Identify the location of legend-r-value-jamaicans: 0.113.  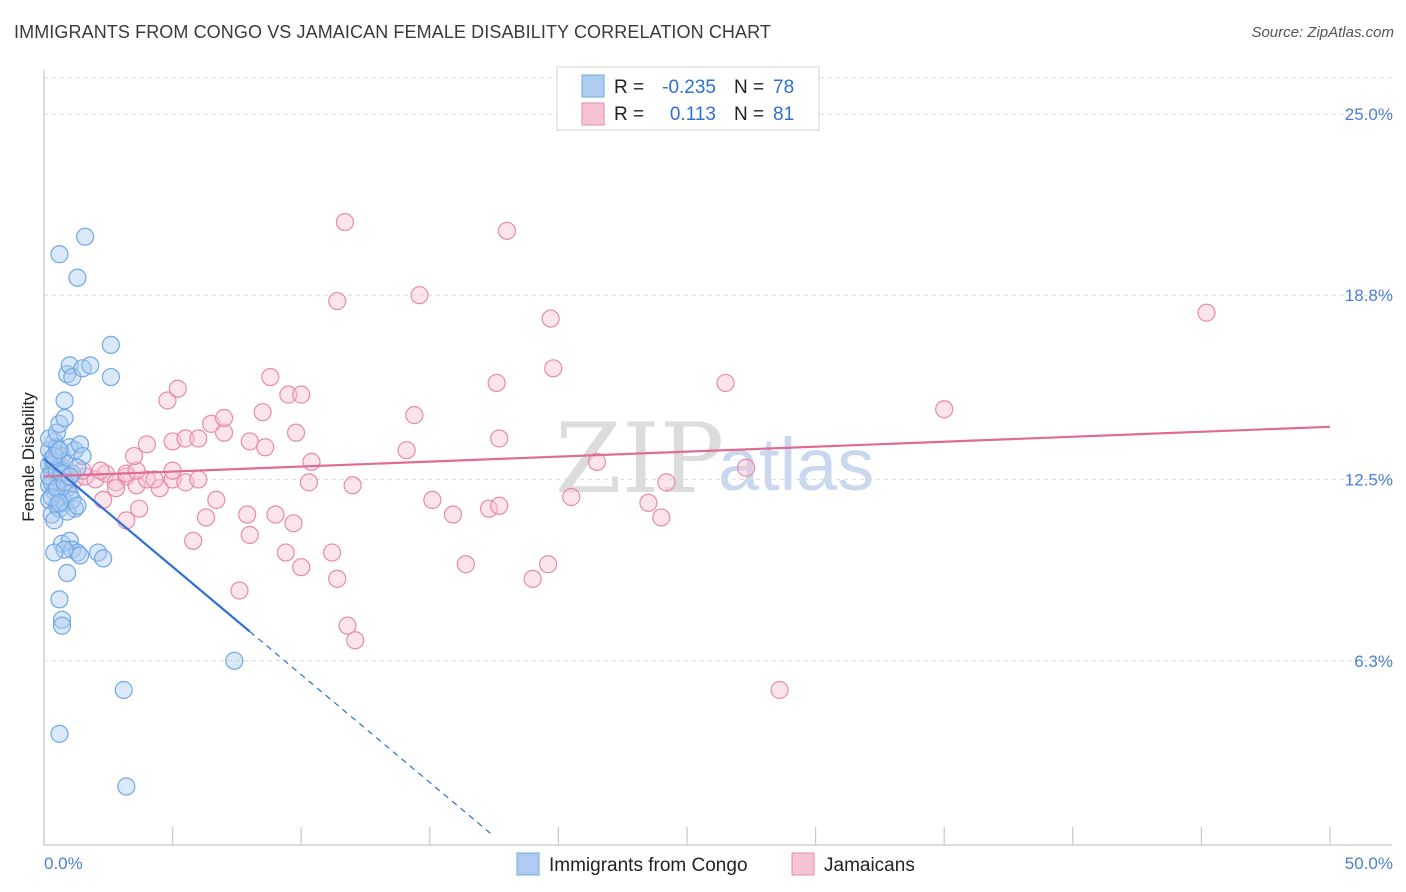
(693, 114).